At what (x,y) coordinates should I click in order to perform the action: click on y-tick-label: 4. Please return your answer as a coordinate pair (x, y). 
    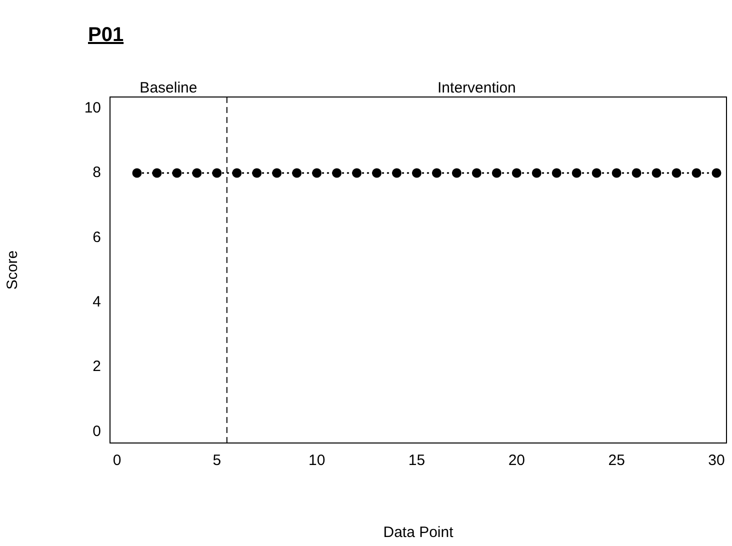
    Looking at the image, I should click on (96, 301).